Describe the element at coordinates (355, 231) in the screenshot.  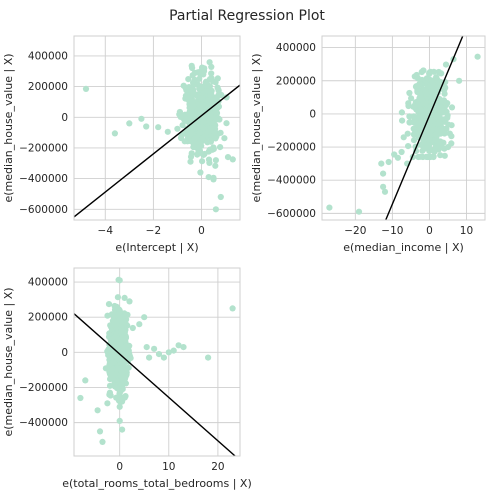
I see `x-tick-label: −20` at that location.